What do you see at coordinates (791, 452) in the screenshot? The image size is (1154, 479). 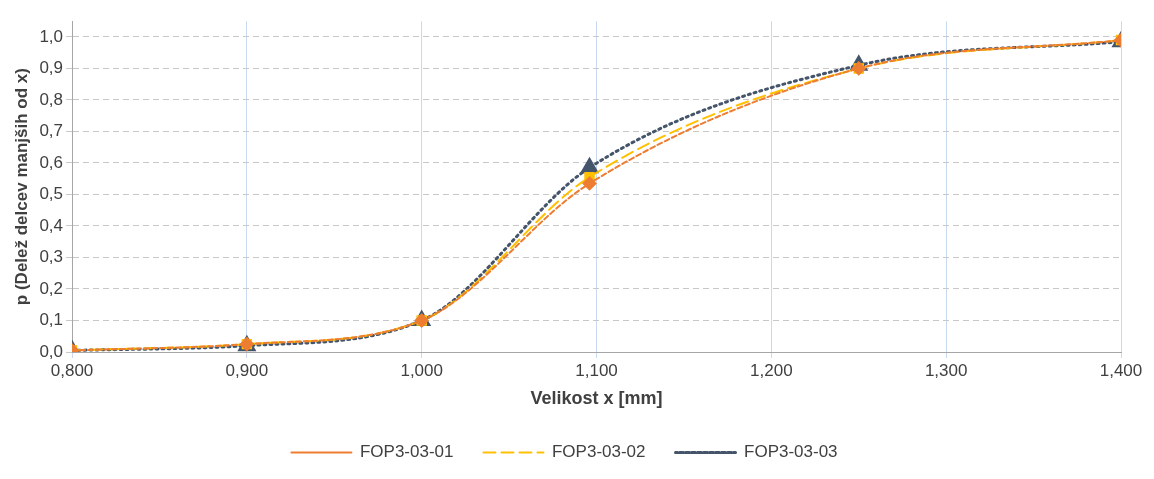 I see `legend-label: FOP3-03-03` at bounding box center [791, 452].